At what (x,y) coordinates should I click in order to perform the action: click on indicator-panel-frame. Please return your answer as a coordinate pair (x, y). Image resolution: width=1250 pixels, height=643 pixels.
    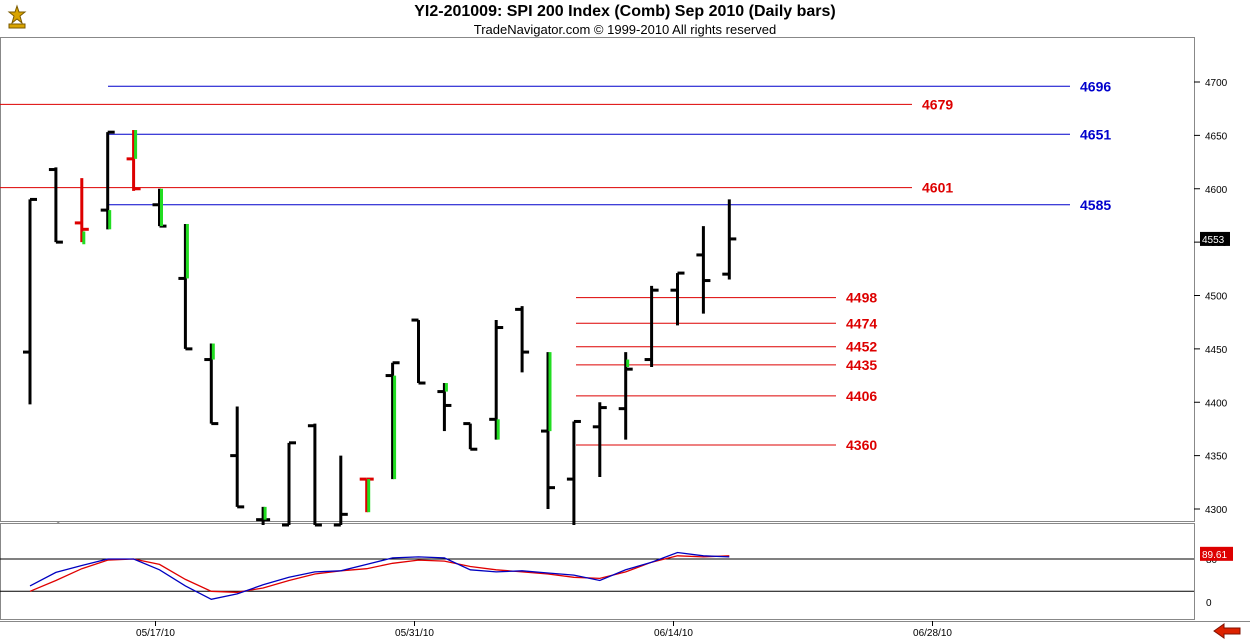
    Looking at the image, I should click on (597, 571).